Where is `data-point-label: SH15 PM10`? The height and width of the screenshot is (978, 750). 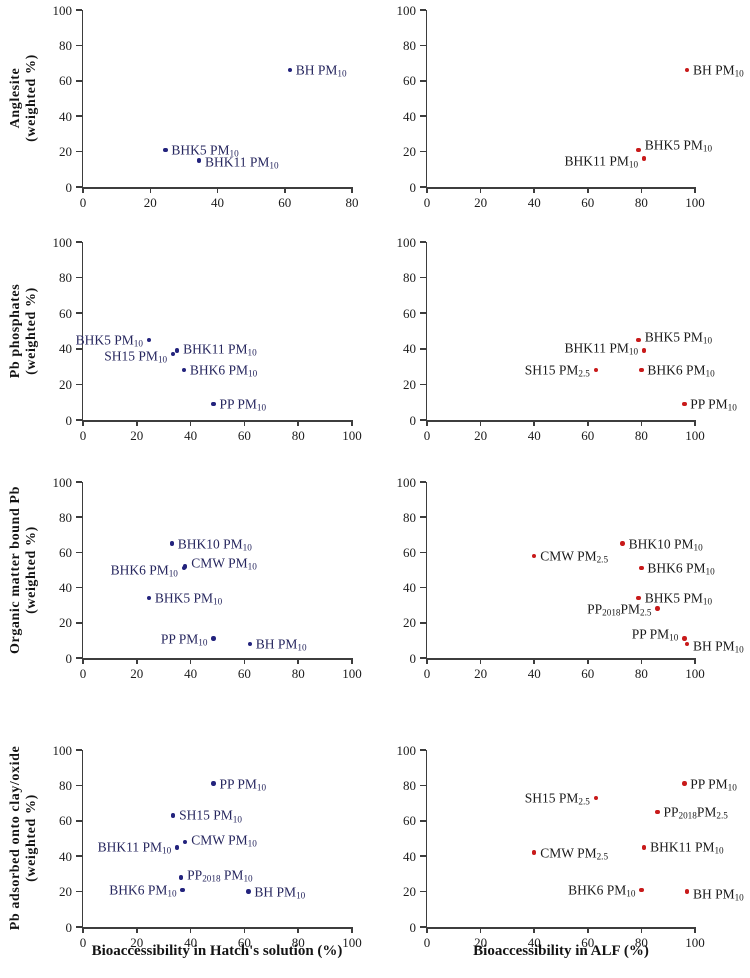
data-point-label: SH15 PM10 is located at coordinates (210, 815).